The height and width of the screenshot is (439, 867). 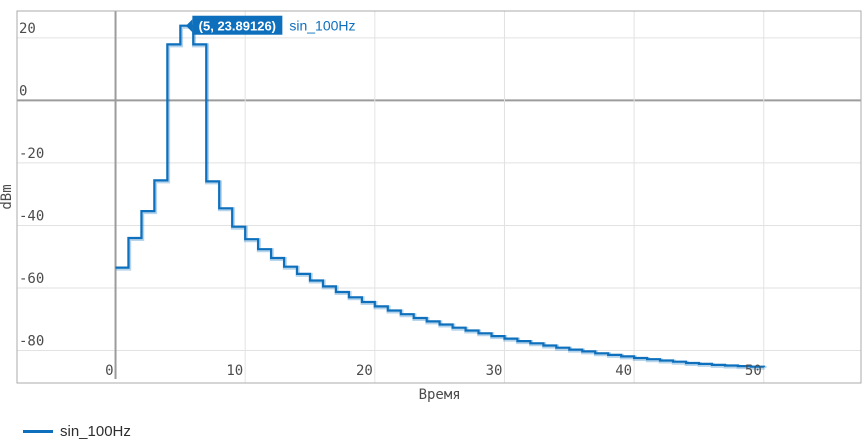 I want to click on tooltip-flag, so click(x=237, y=25).